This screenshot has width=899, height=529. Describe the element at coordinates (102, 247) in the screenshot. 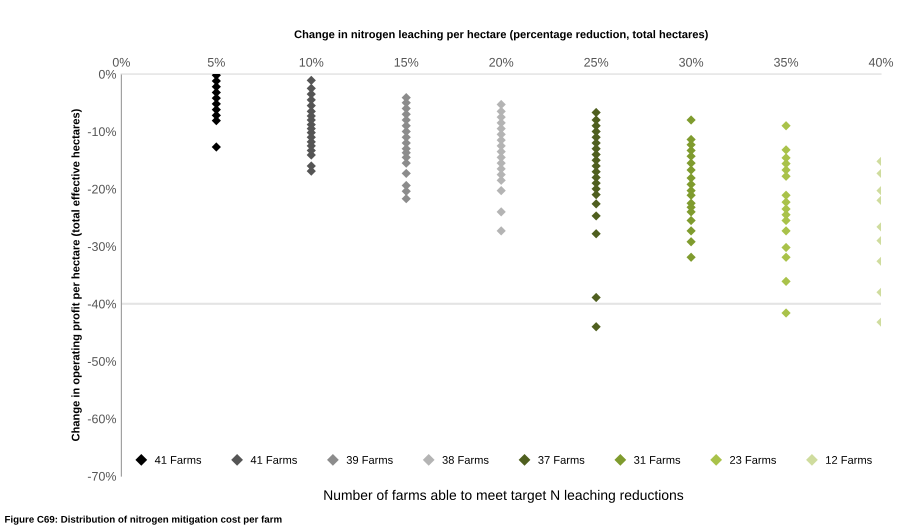

I see `y-tick-label: -30%` at that location.